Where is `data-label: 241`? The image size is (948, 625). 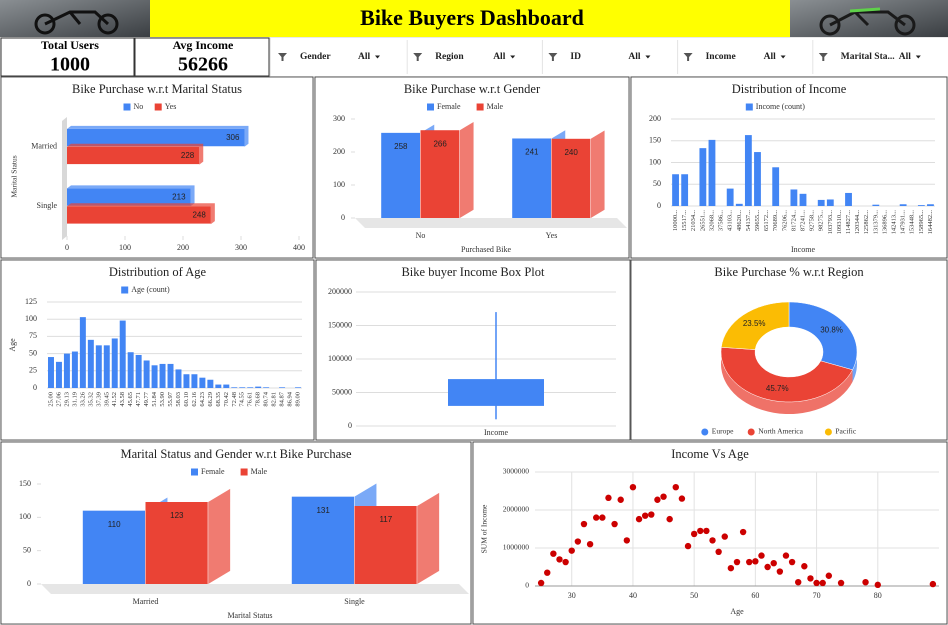 data-label: 241 is located at coordinates (532, 152).